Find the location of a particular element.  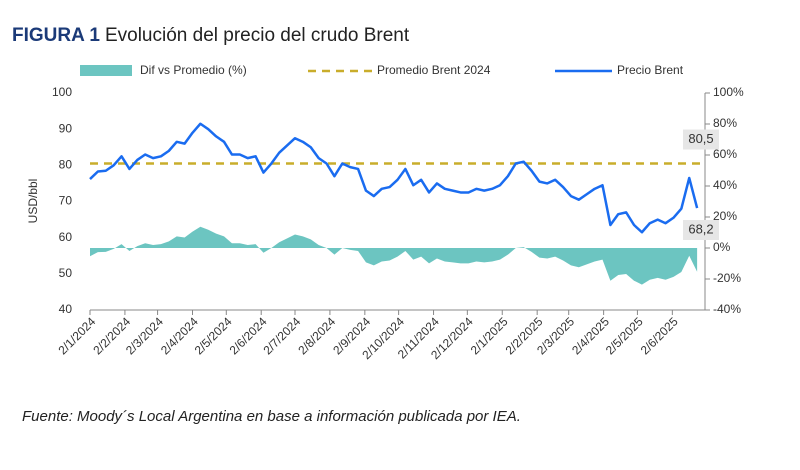

y-tick-label: 40 is located at coordinates (66, 309).